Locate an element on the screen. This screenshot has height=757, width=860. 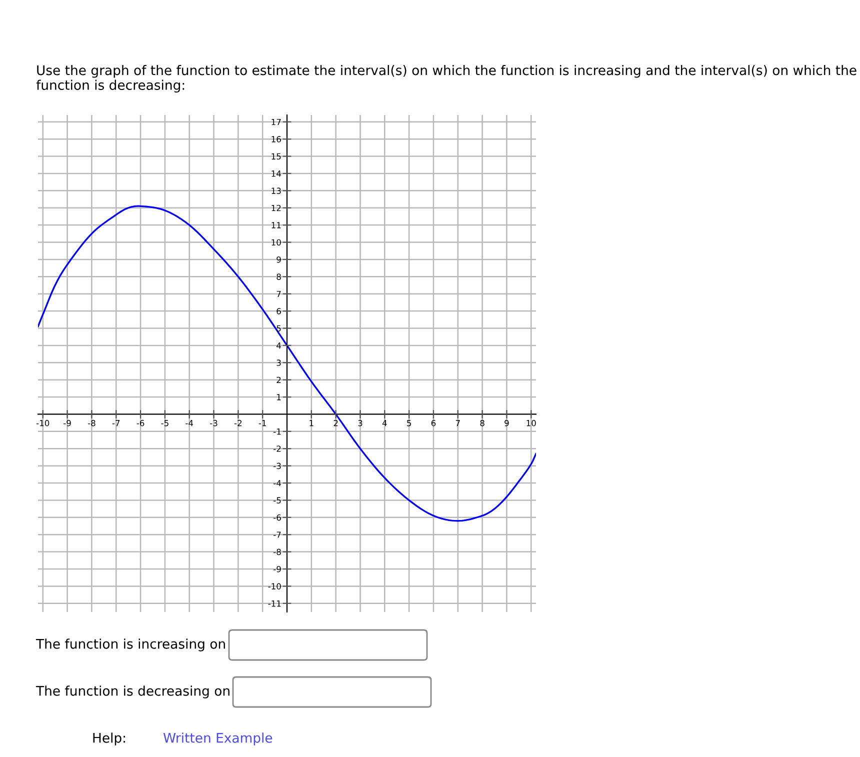
y-tick-label: 3 is located at coordinates (278, 363).